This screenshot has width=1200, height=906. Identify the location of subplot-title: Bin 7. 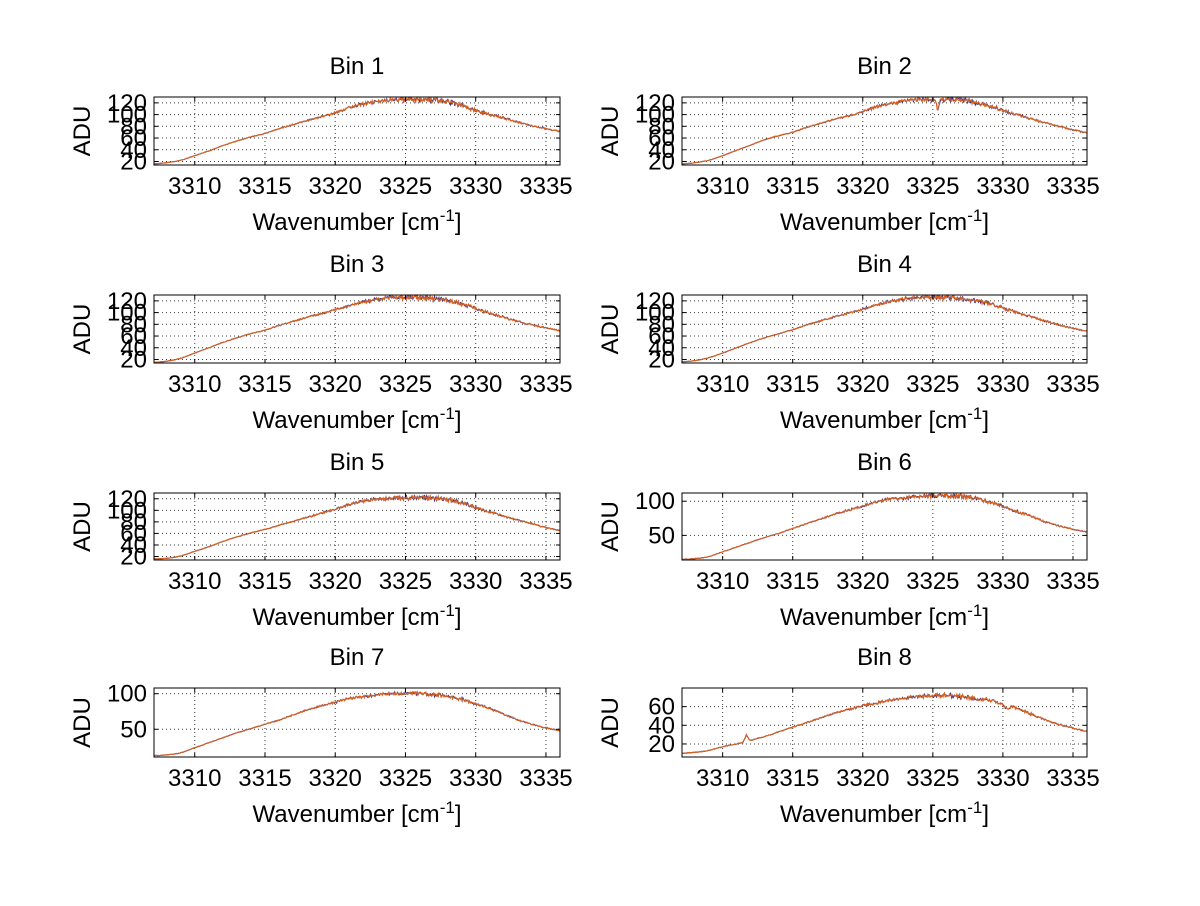
(357, 657).